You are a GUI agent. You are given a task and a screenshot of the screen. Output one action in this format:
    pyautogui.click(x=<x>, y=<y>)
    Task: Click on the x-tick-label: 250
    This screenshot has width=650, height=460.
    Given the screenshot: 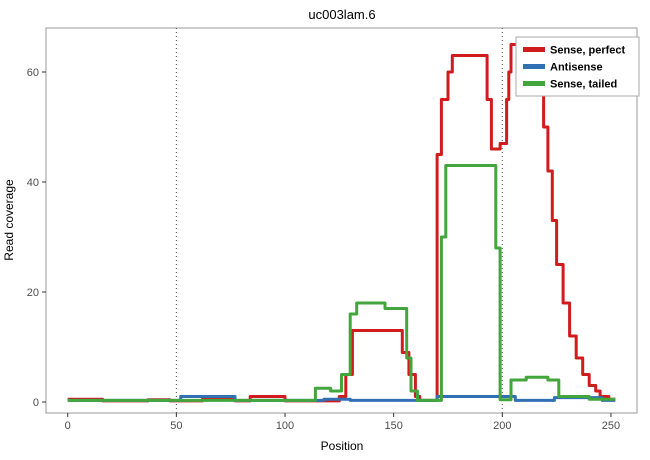 What is the action you would take?
    pyautogui.click(x=611, y=426)
    